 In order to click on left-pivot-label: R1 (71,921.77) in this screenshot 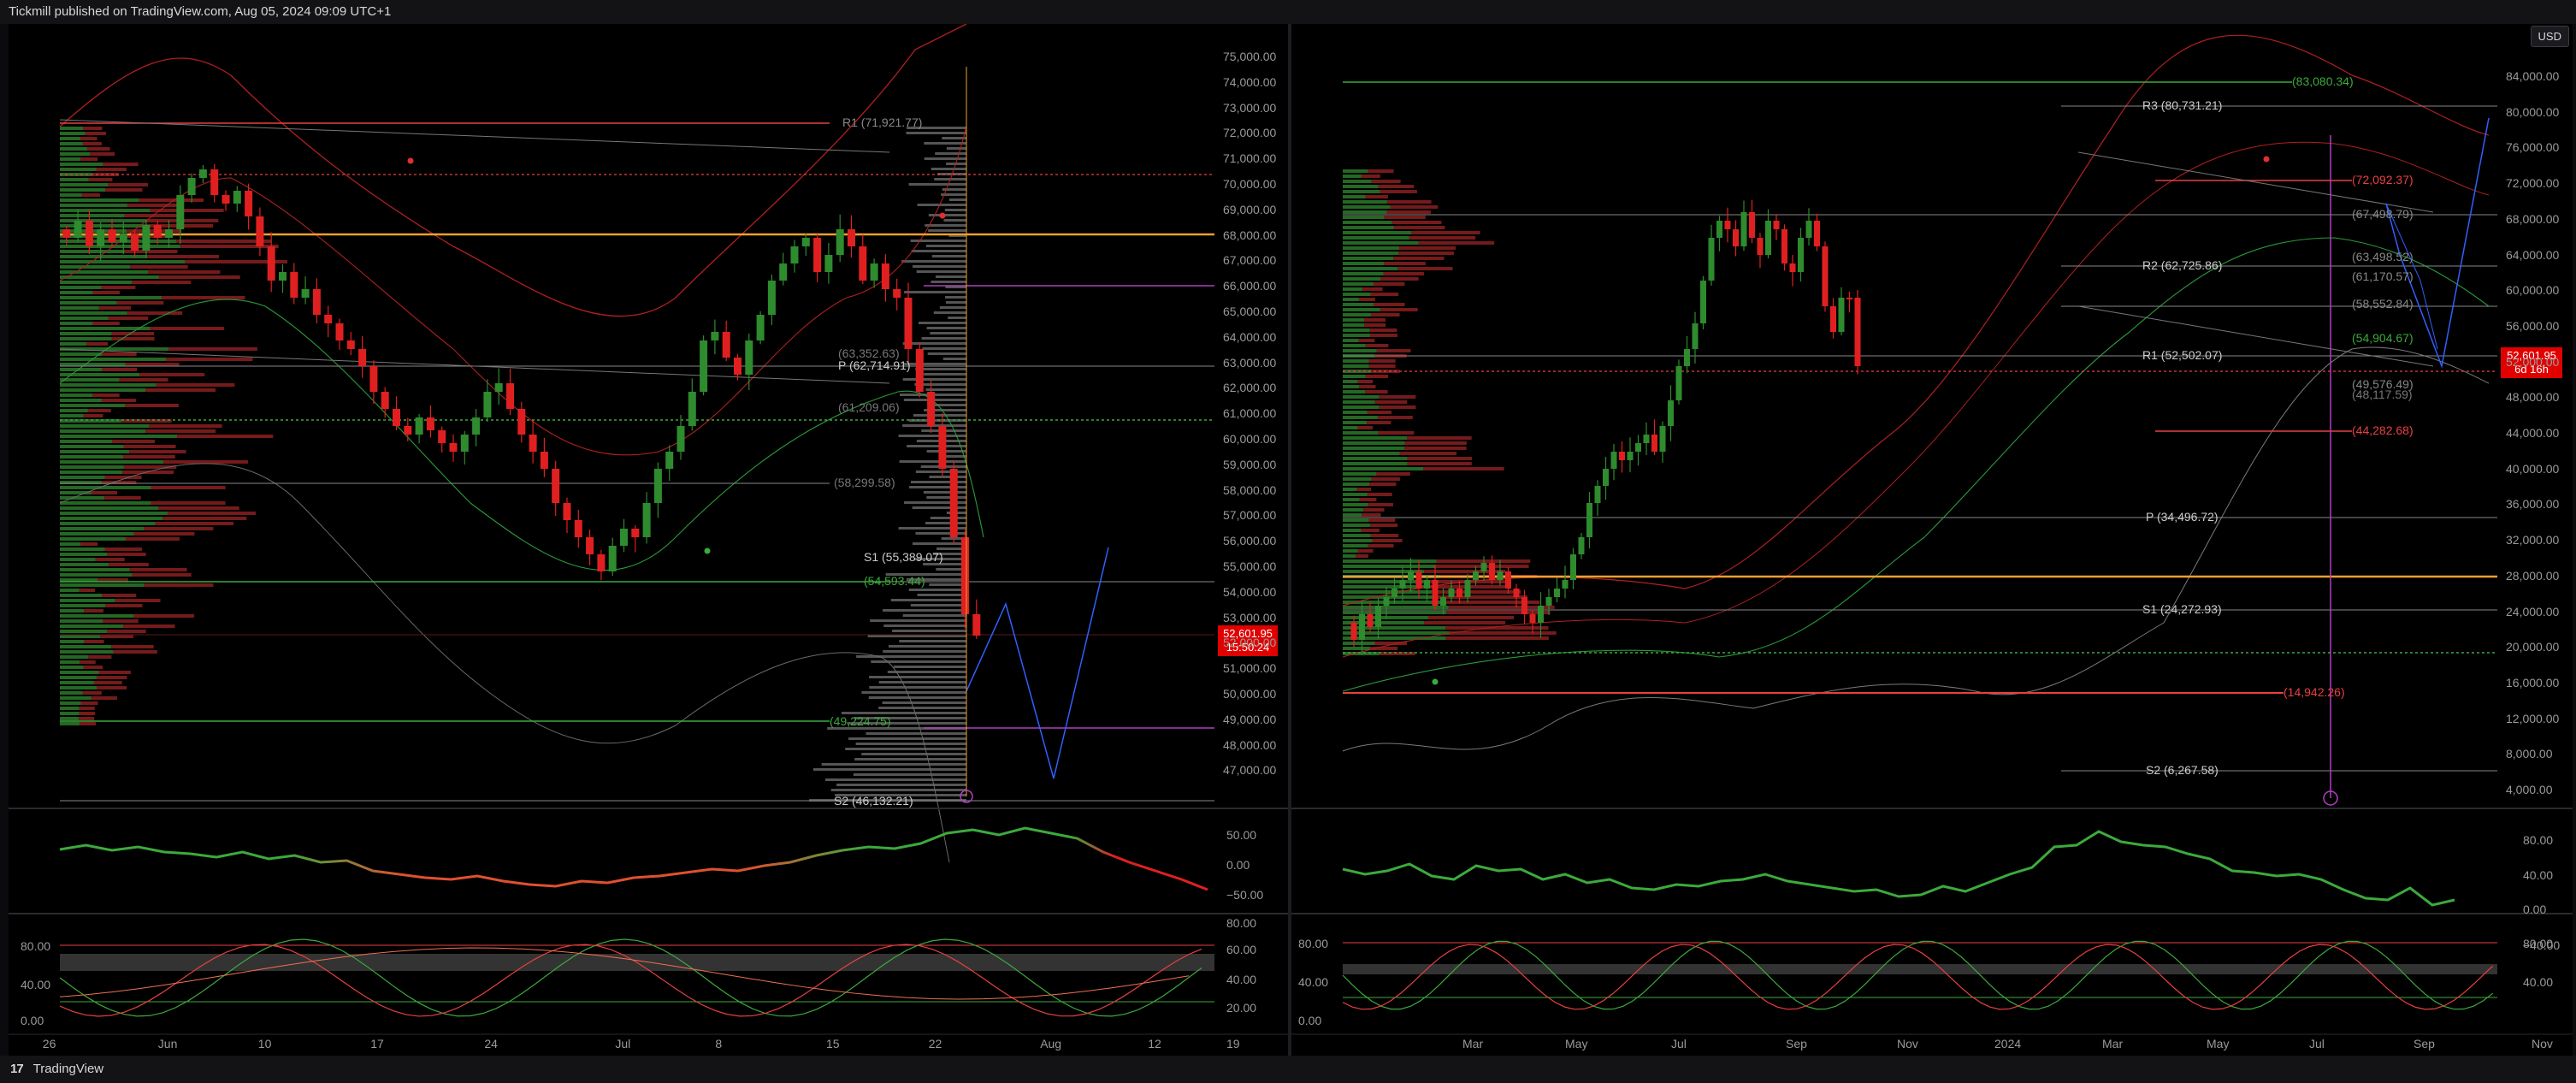, I will do `click(882, 122)`.